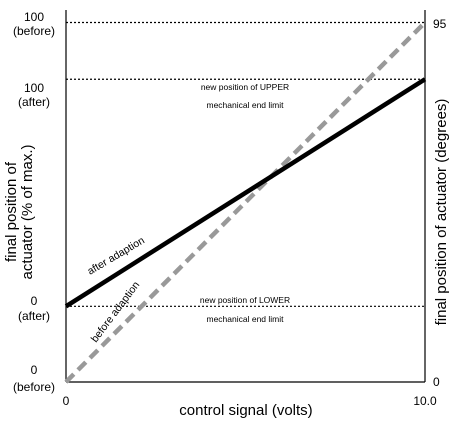 The height and width of the screenshot is (421, 452). What do you see at coordinates (34, 102) in the screenshot?
I see `left-tick-100-after-note: (after)` at bounding box center [34, 102].